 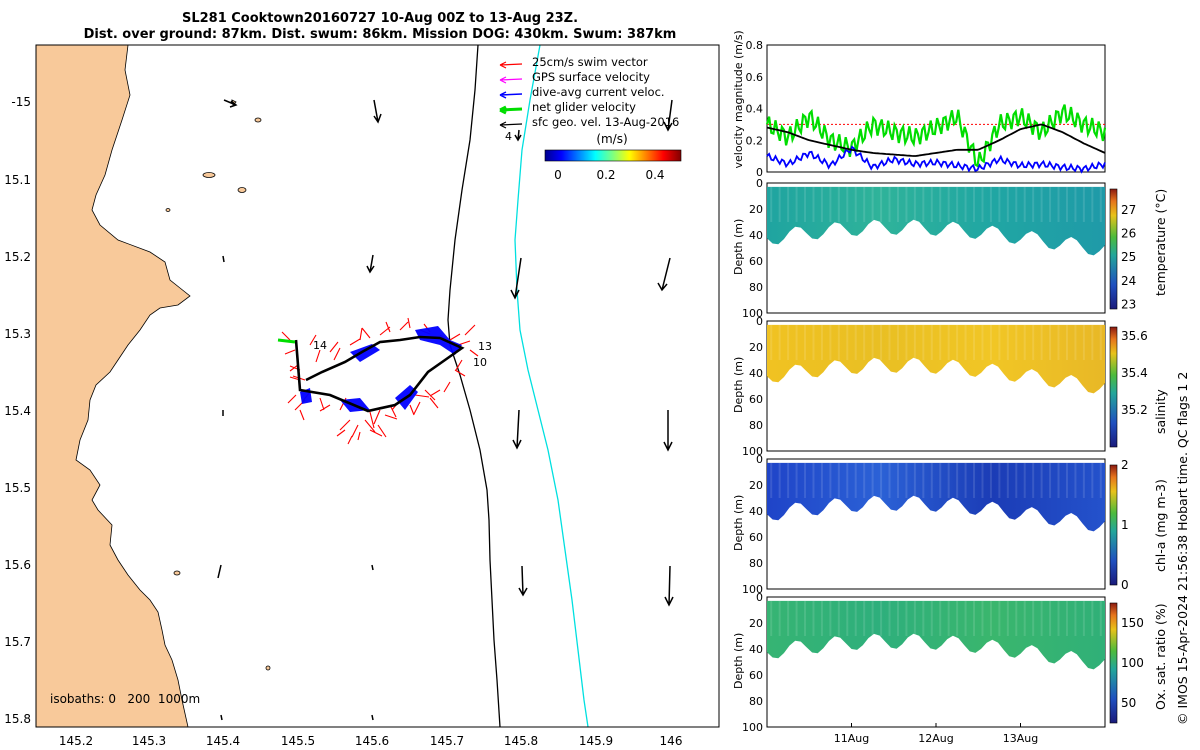 I want to click on legend-current-icon, so click(x=511, y=95).